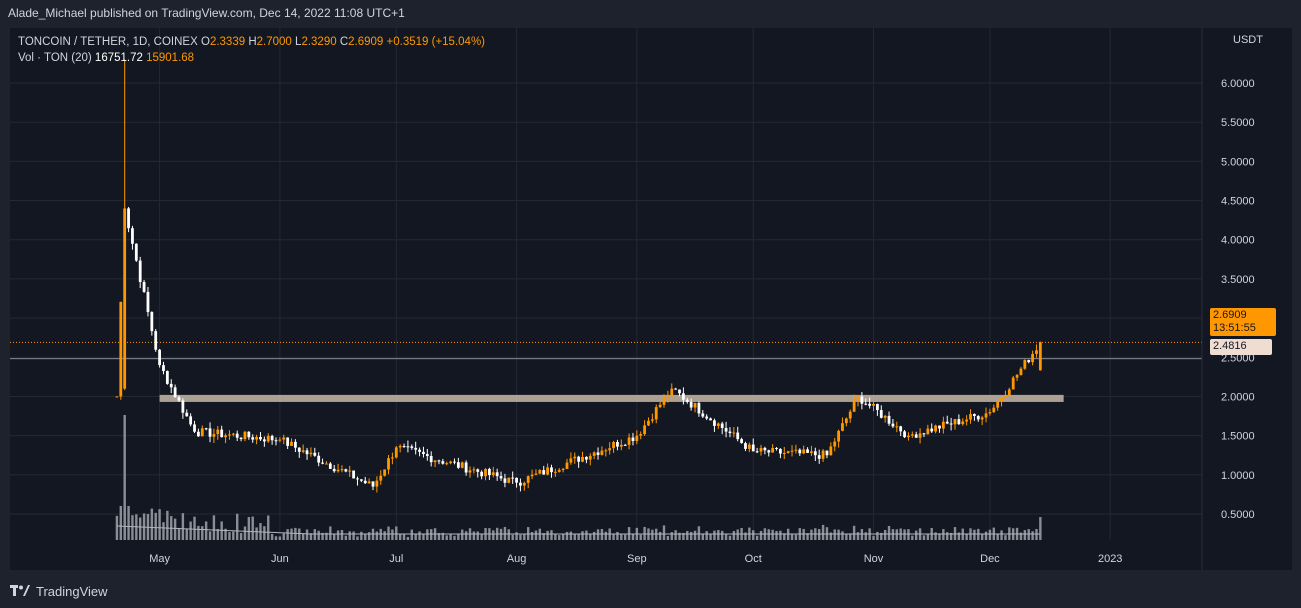  What do you see at coordinates (1238, 437) in the screenshot?
I see `y-tick-label: 1.5000` at bounding box center [1238, 437].